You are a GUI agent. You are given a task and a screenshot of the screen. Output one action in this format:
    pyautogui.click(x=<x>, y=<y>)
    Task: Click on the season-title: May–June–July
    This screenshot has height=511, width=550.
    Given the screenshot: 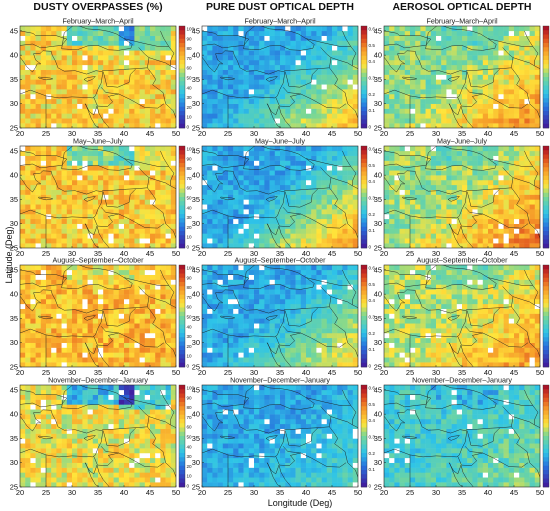 What is the action you would take?
    pyautogui.click(x=462, y=141)
    